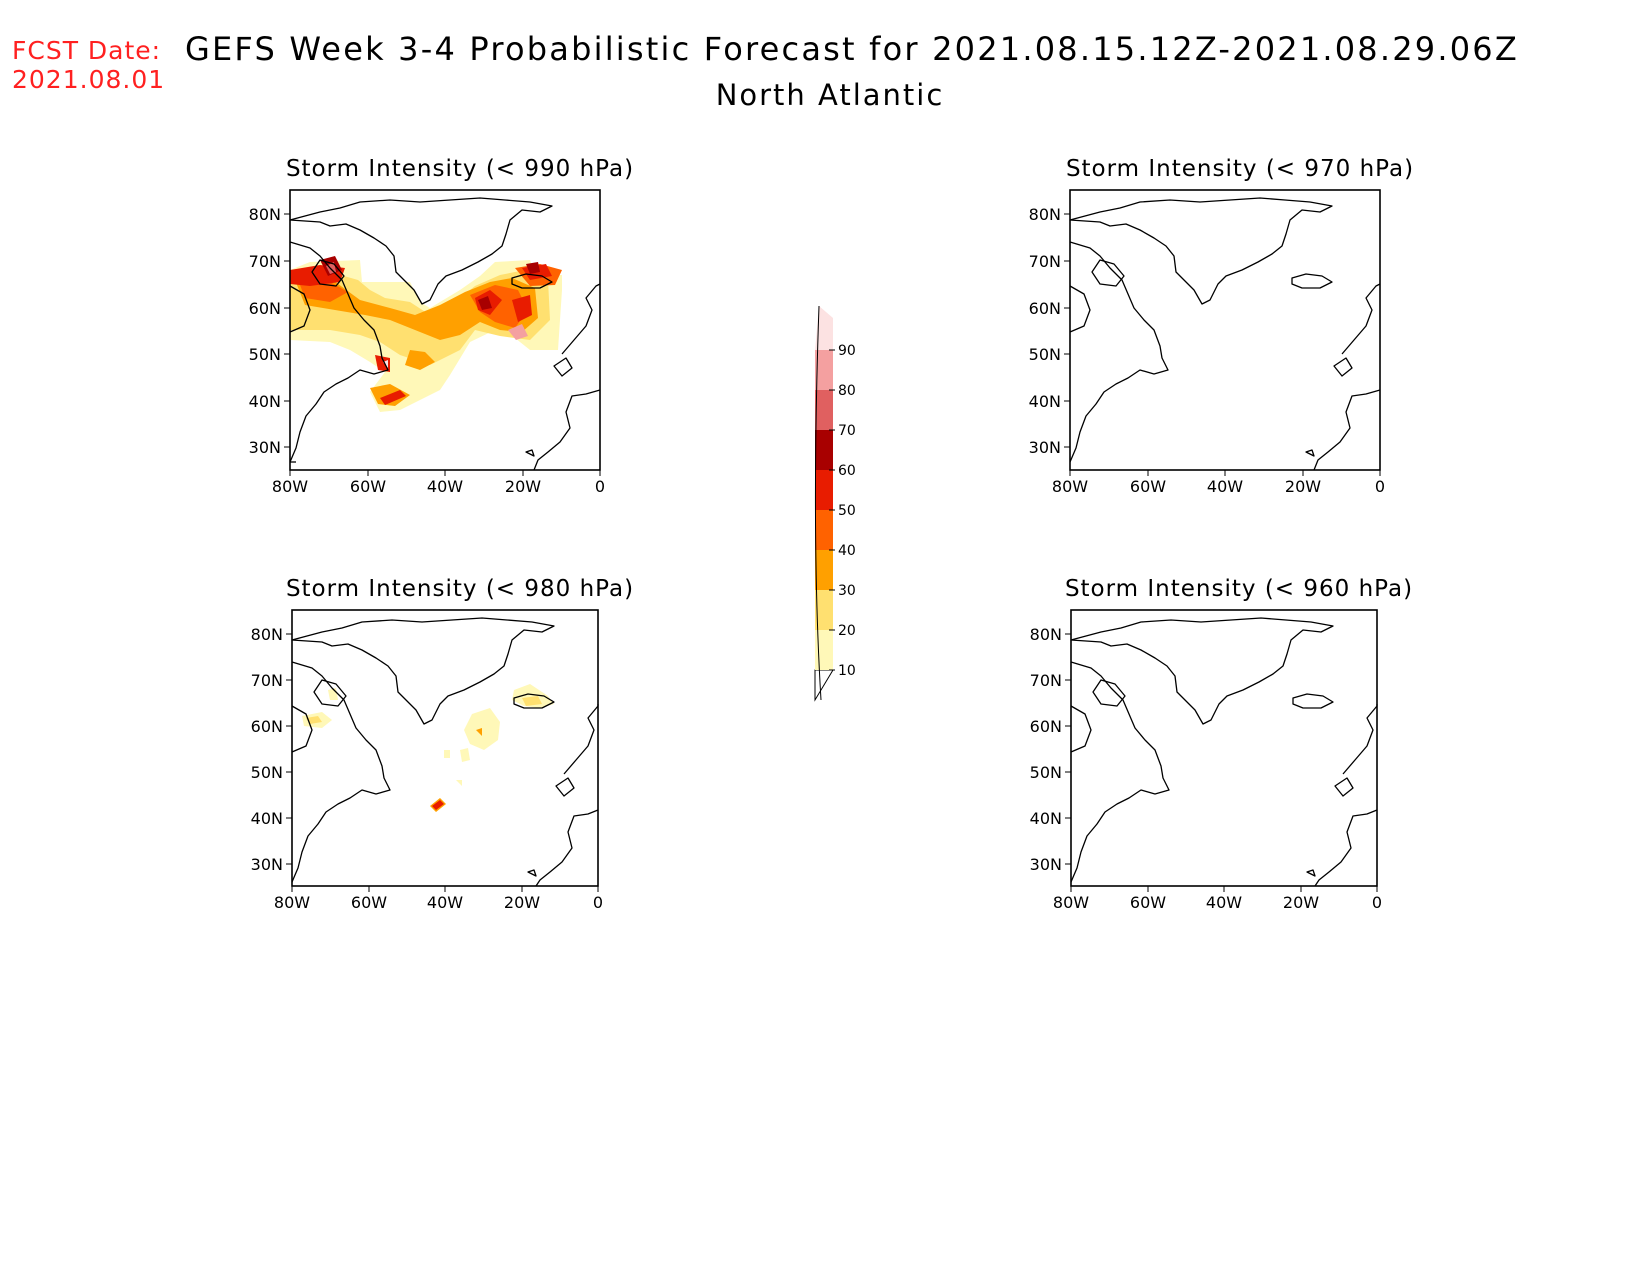 Image resolution: width=1650 pixels, height=1275 pixels. What do you see at coordinates (847, 471) in the screenshot?
I see `colorbar-label-60: 60` at bounding box center [847, 471].